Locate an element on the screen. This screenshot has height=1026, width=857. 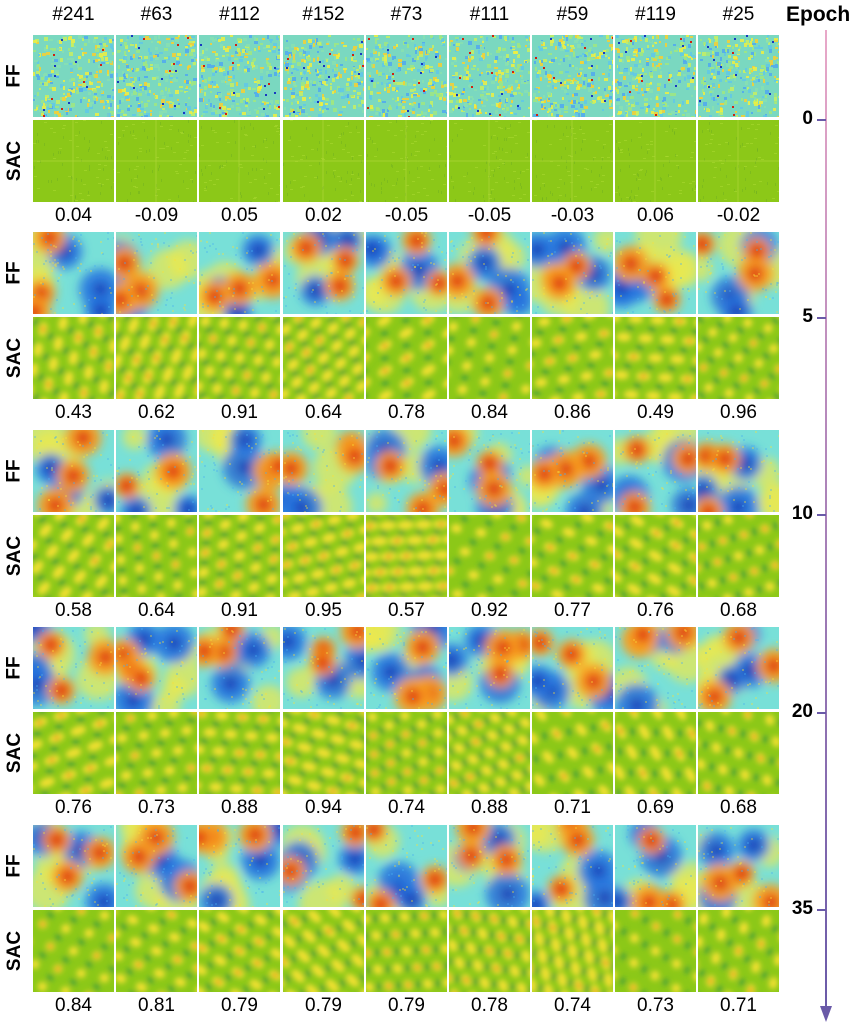
gridness-score: 0.76 is located at coordinates (73, 807).